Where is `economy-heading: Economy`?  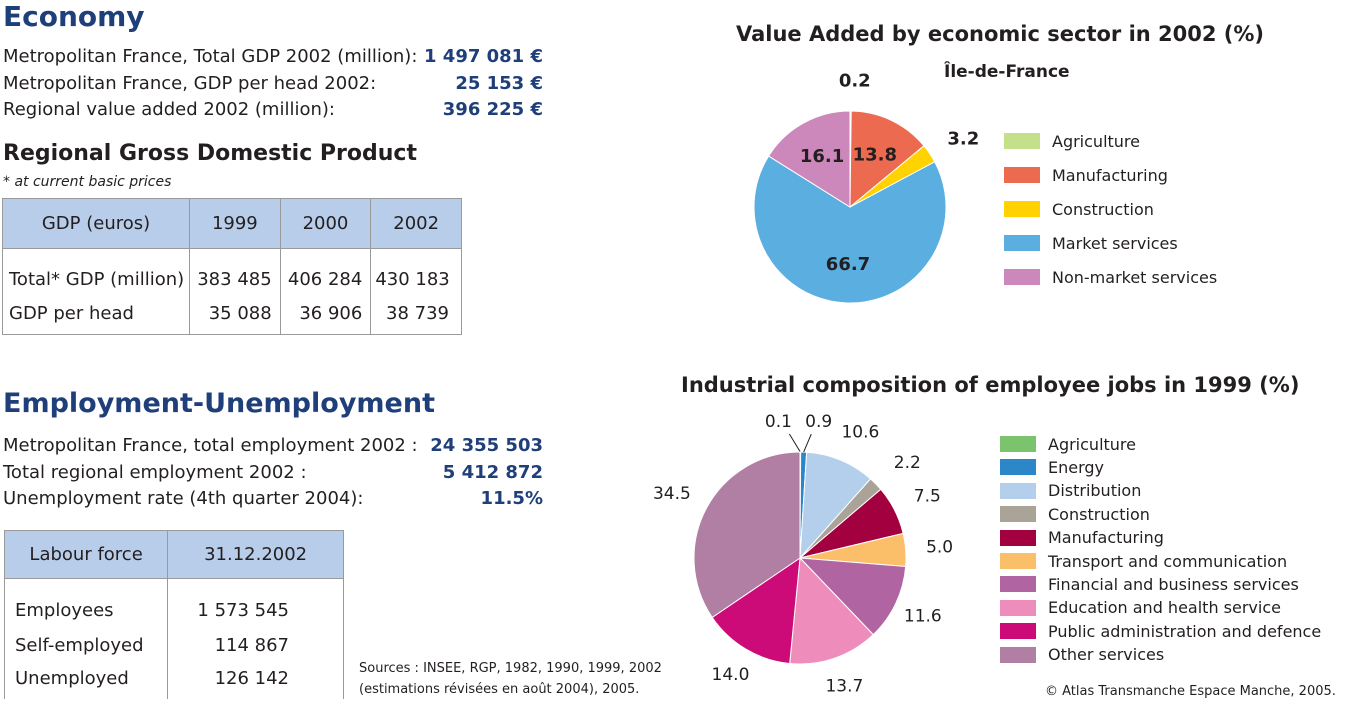
economy-heading: Economy is located at coordinates (74, 16).